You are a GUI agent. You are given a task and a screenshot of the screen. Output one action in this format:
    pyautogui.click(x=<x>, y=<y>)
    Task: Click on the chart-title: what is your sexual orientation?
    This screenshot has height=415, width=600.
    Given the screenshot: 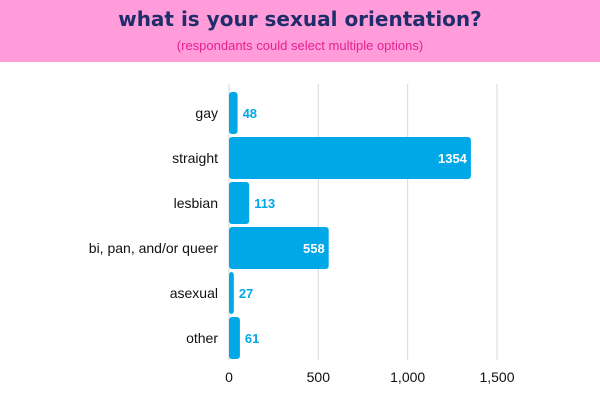 What is the action you would take?
    pyautogui.click(x=300, y=19)
    